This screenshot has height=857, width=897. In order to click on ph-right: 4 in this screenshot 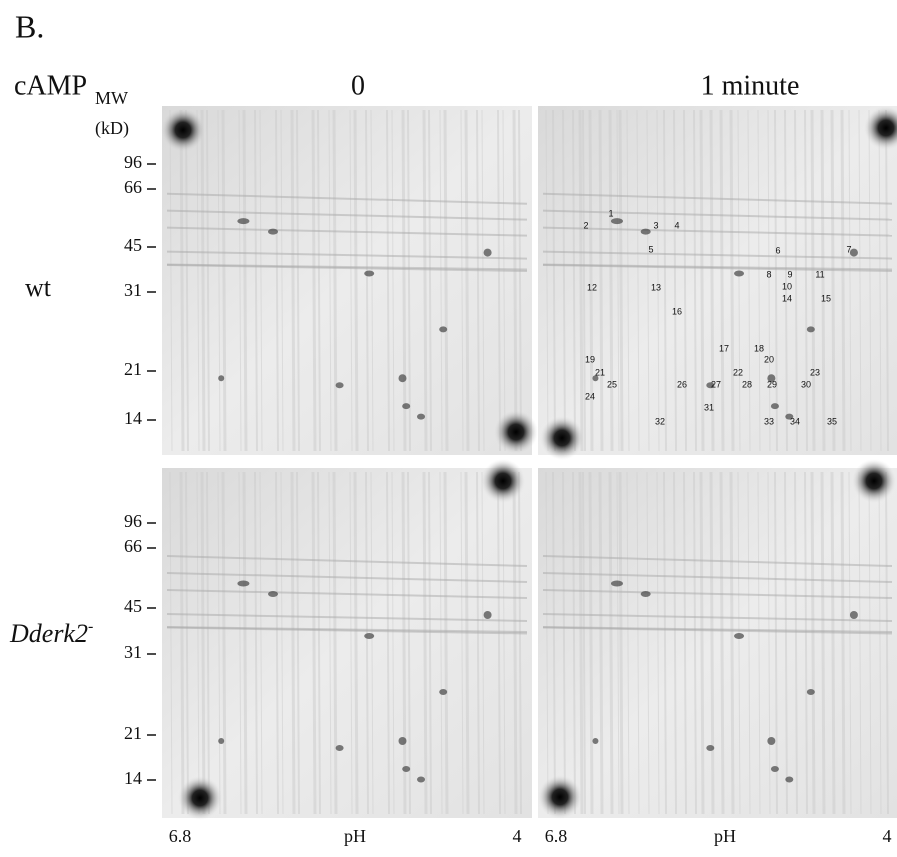, I will do `click(887, 836)`.